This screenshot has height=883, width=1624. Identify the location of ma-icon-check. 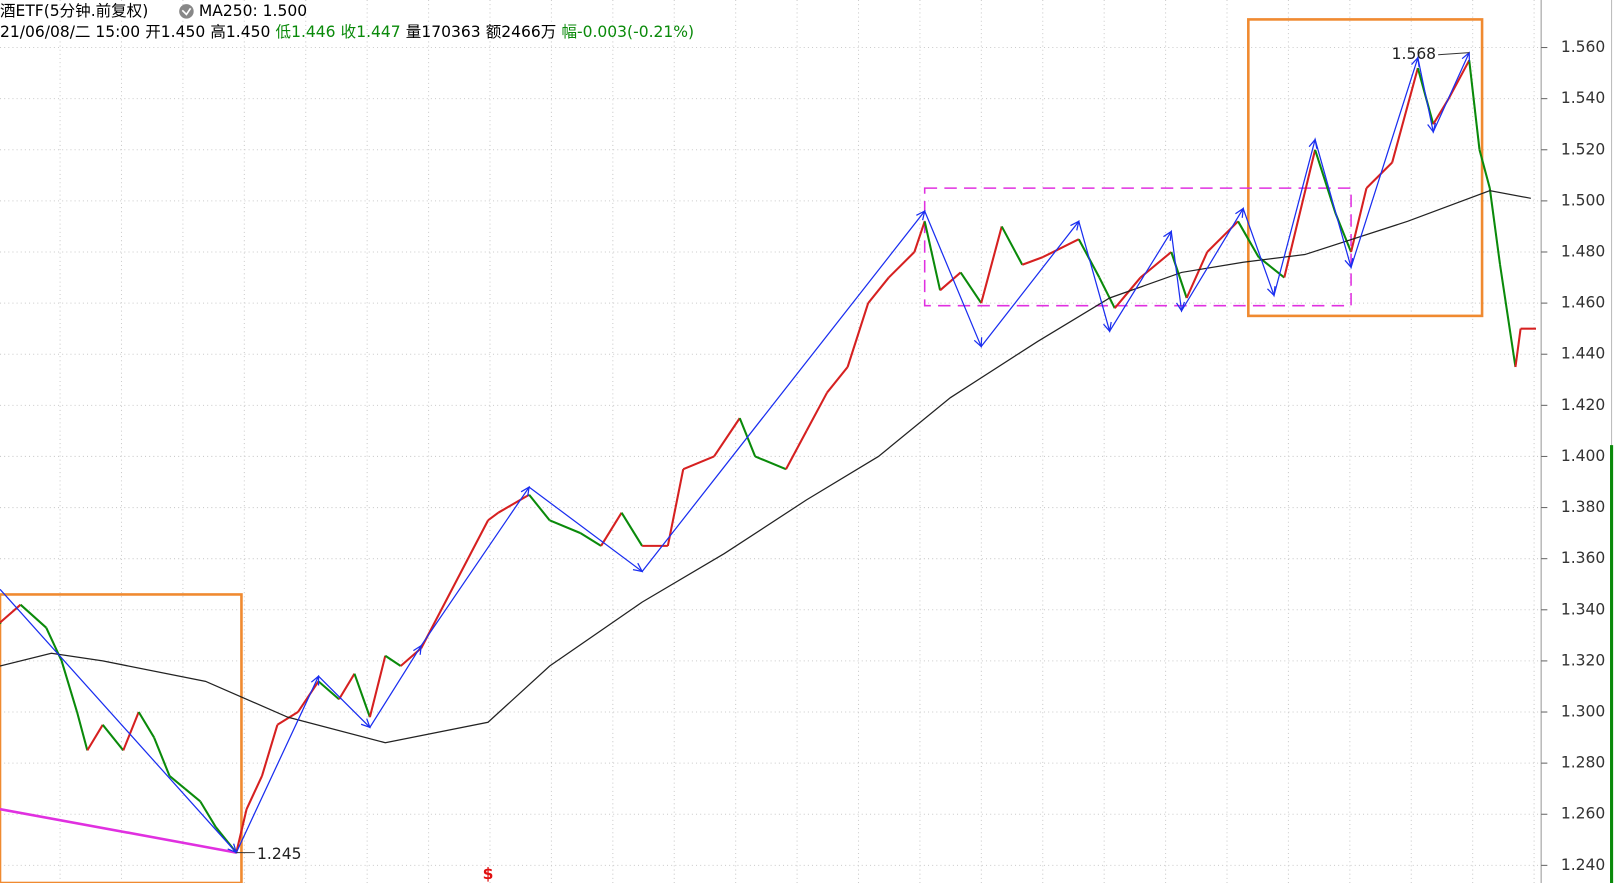
(186, 11).